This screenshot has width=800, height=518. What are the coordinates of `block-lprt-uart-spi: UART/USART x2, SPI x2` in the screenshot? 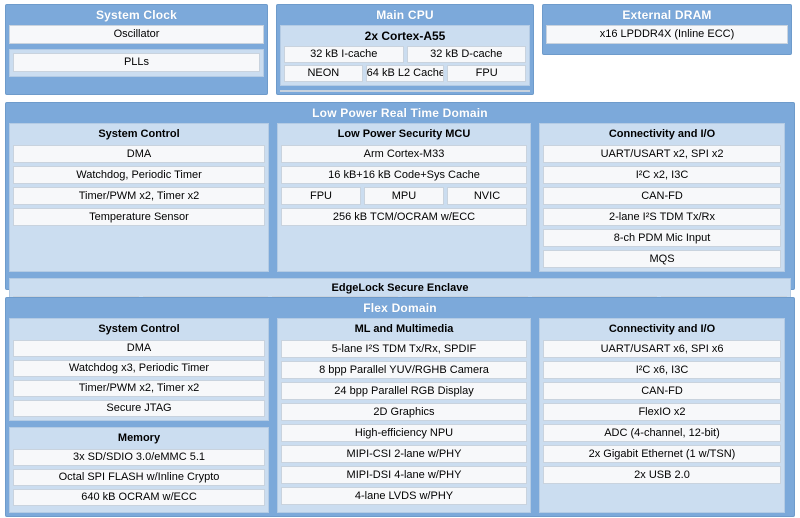 It's located at (662, 154).